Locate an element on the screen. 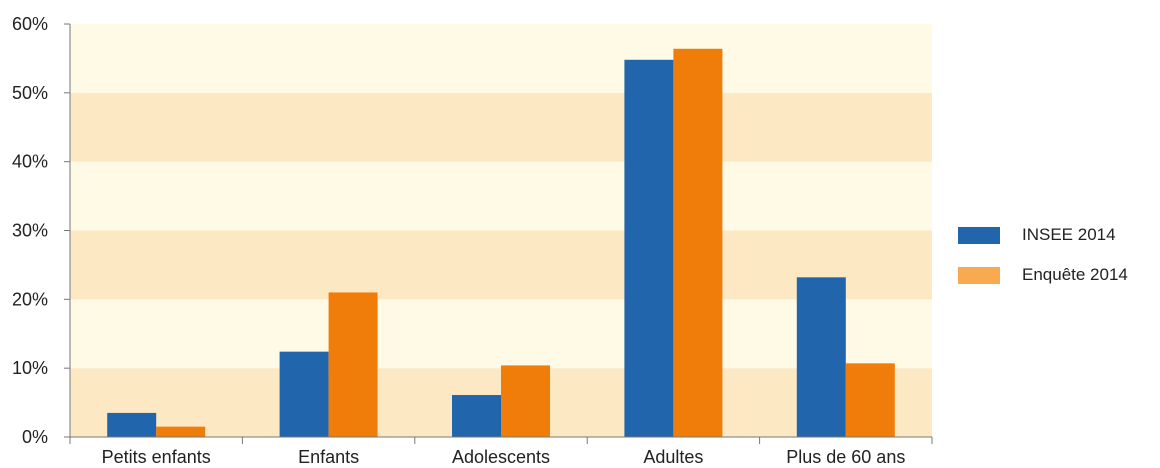 The width and height of the screenshot is (1160, 468). y-tick-label: 30% is located at coordinates (30, 231).